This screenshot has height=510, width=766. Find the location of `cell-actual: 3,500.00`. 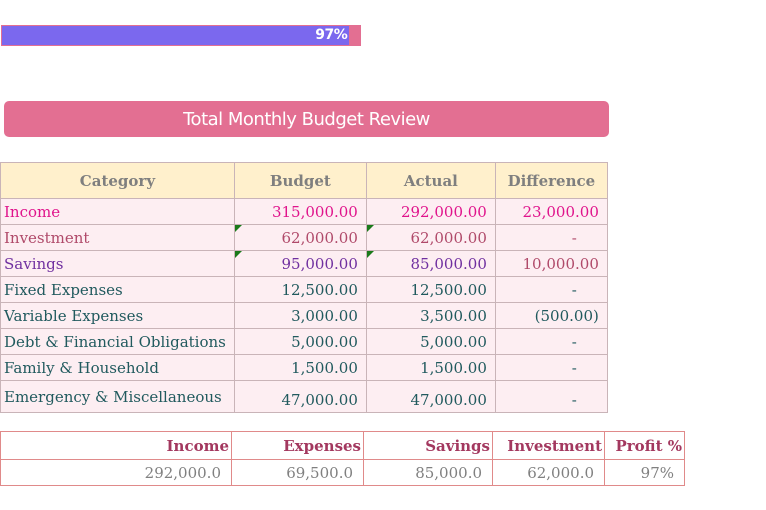

cell-actual: 3,500.00 is located at coordinates (430, 315).